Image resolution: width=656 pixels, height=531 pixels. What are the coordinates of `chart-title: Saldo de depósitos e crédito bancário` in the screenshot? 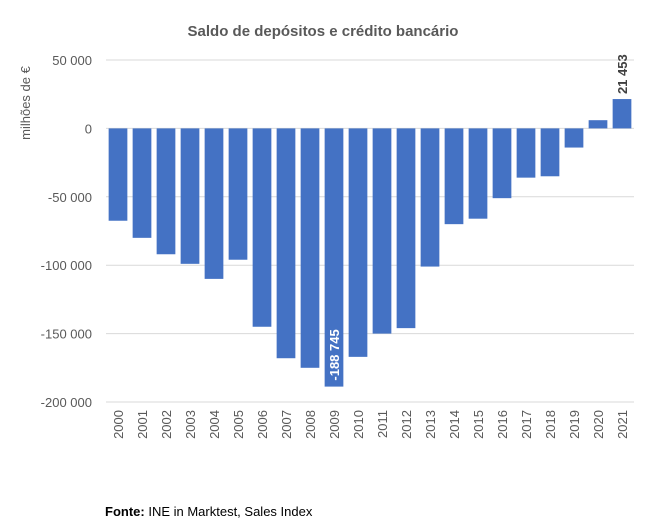 It's located at (323, 31).